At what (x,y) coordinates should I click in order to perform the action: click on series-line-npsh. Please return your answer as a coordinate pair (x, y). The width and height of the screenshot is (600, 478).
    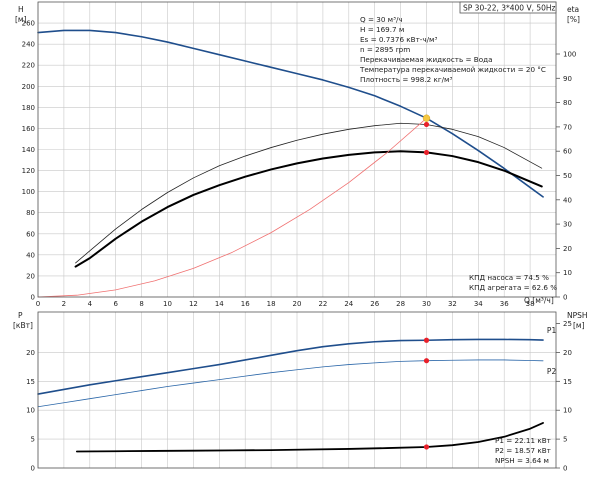
    Looking at the image, I should click on (309, 437).